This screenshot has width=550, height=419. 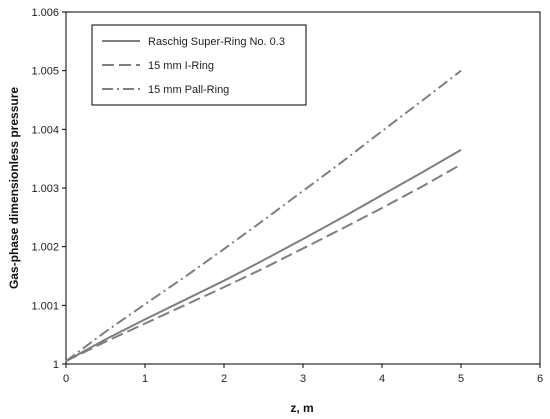 I want to click on x-tick-label: 0, so click(x=66, y=379).